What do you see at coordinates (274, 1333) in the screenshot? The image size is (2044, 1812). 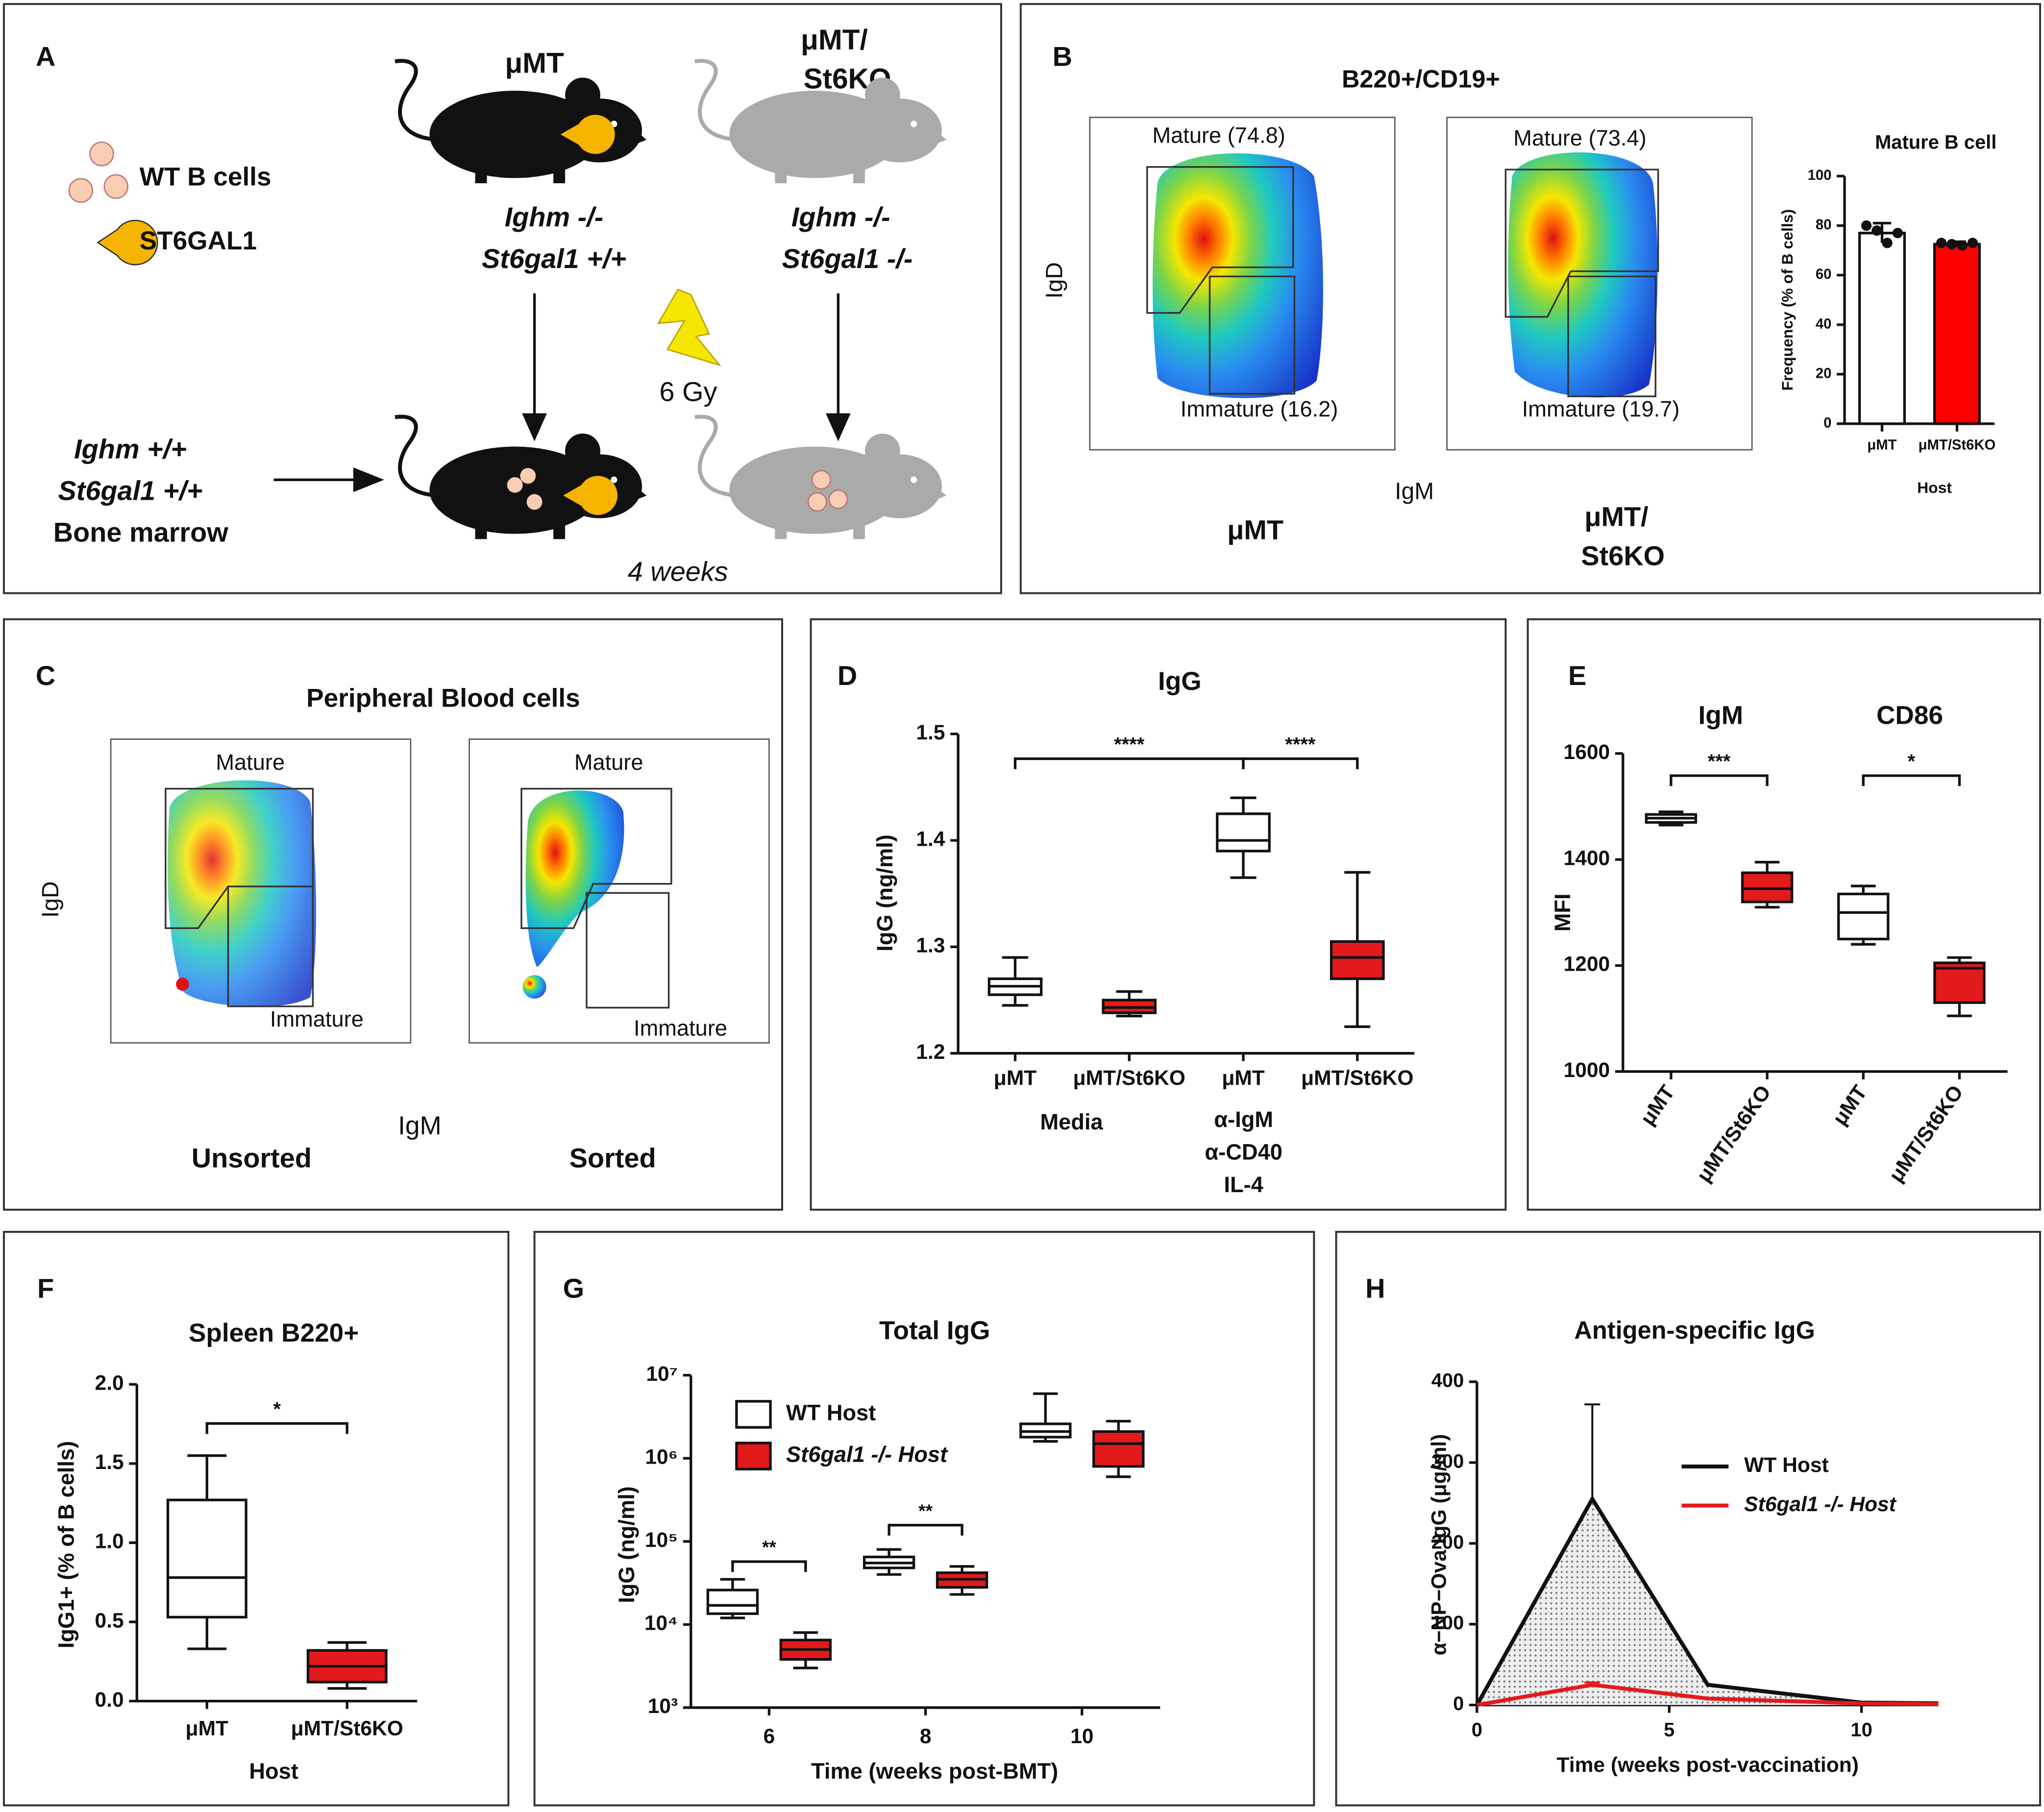 I see `chart-title: Spleen B220+` at bounding box center [274, 1333].